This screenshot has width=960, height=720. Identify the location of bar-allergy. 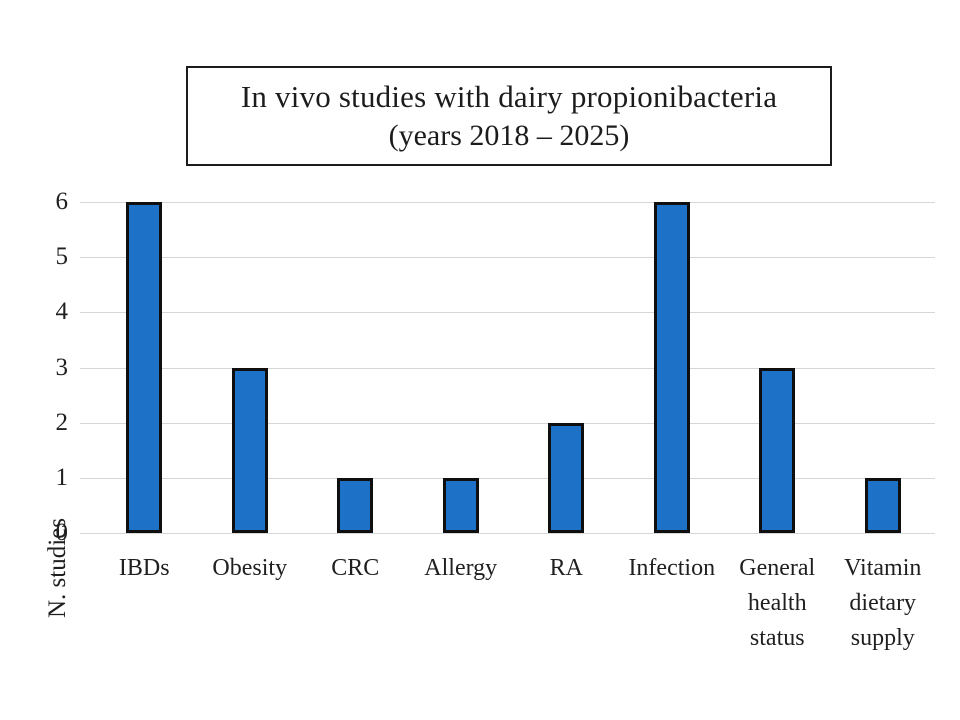
(460, 505).